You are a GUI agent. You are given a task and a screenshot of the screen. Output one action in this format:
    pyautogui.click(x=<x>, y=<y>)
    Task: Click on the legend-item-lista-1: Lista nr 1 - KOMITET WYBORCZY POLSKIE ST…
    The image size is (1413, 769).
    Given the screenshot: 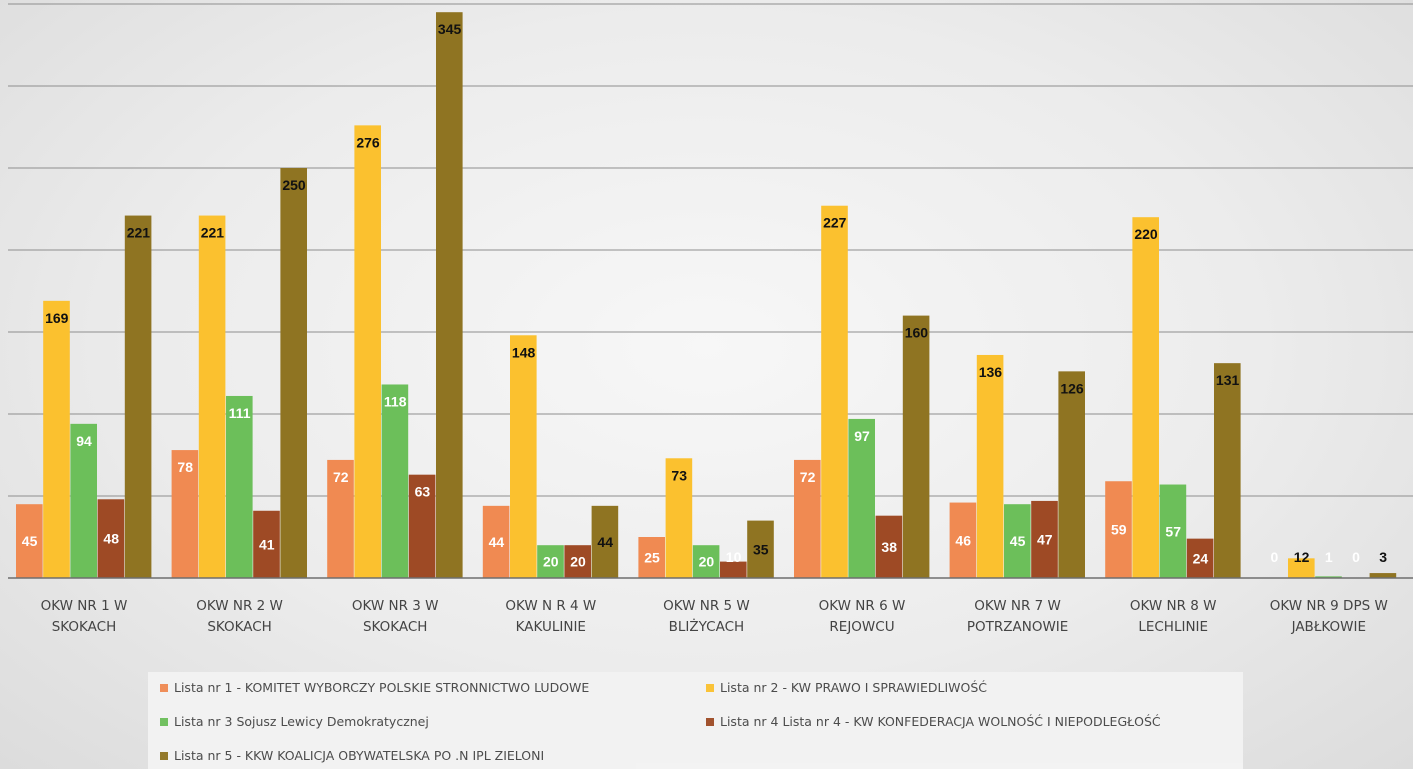 What is the action you would take?
    pyautogui.click(x=374, y=687)
    